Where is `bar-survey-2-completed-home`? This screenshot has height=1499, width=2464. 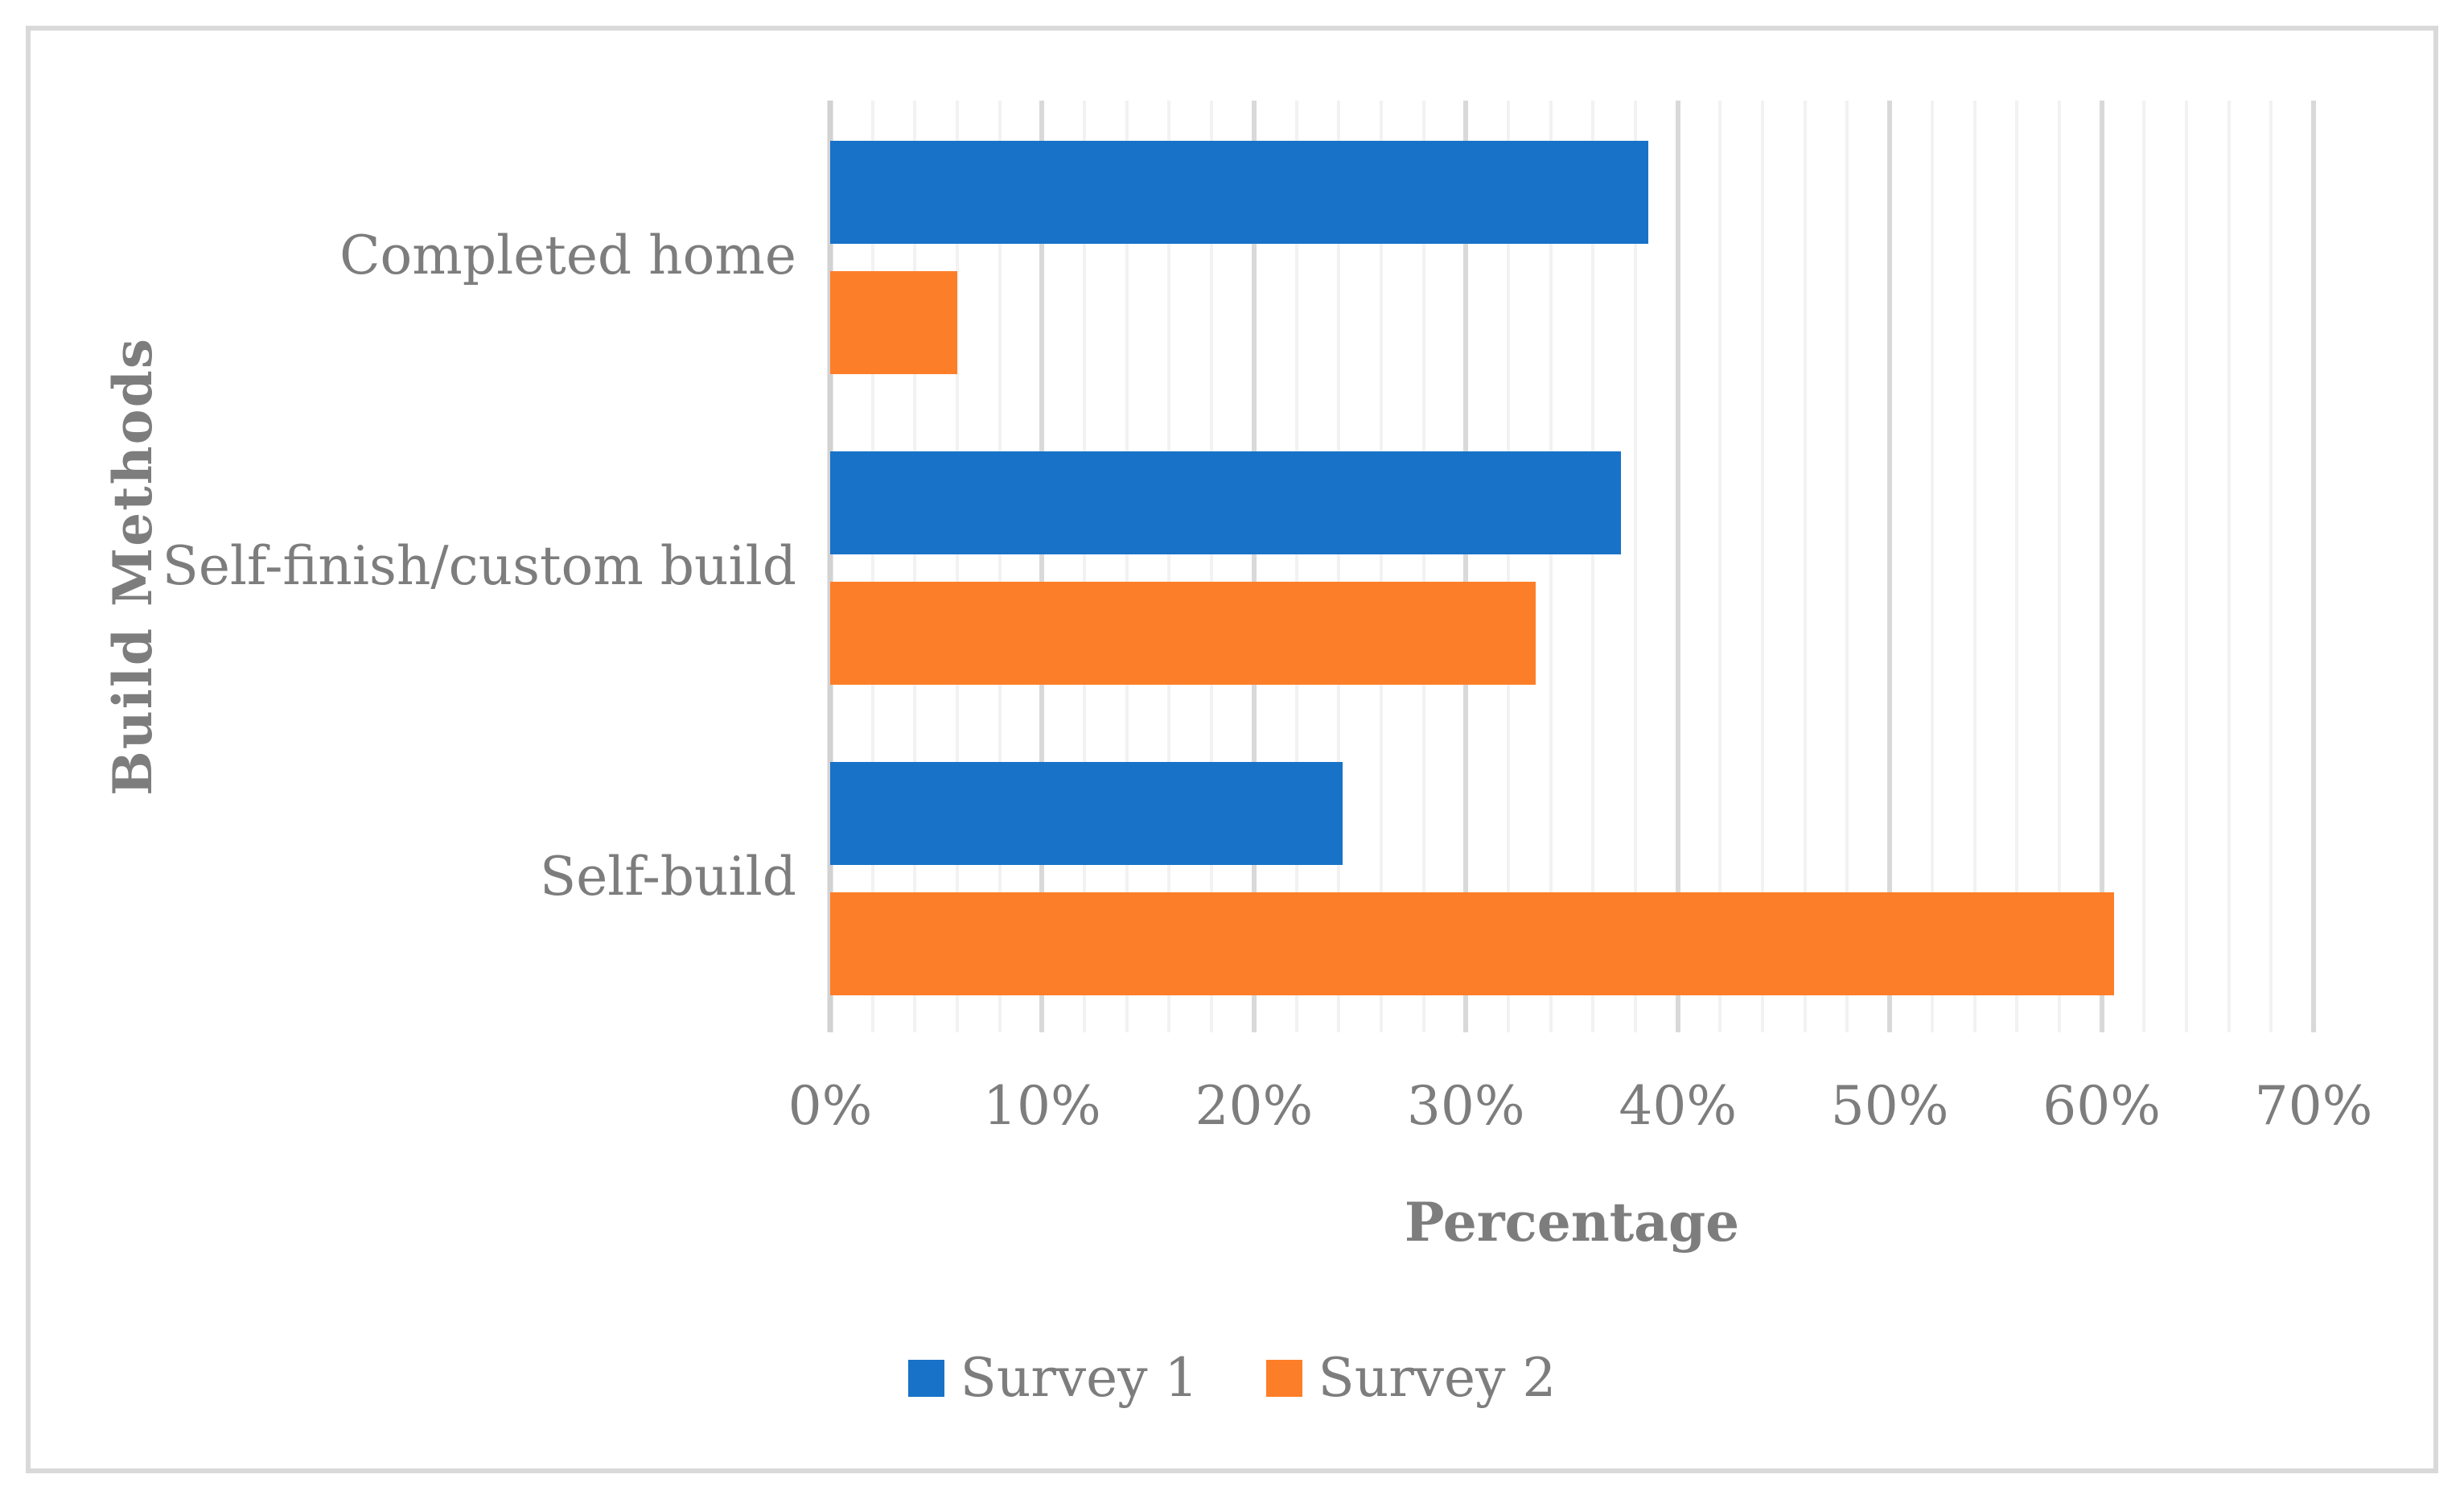 bar-survey-2-completed-home is located at coordinates (894, 322).